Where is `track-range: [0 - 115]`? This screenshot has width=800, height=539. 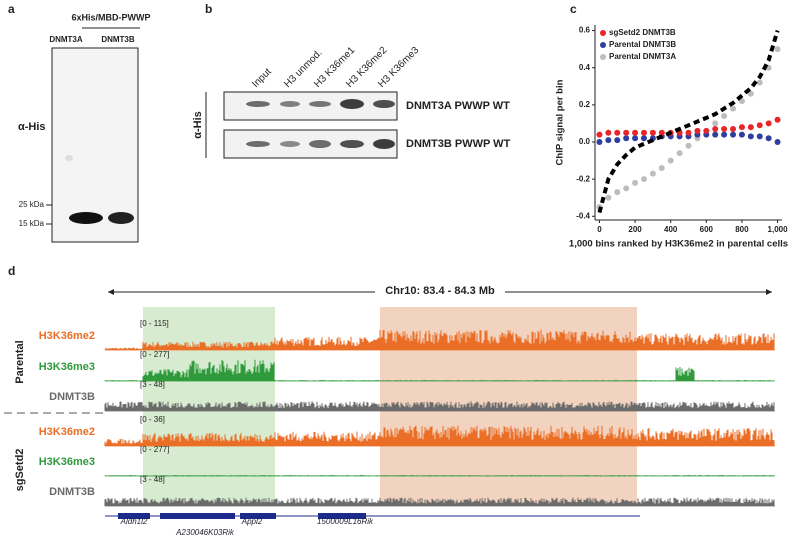
track-range: [0 - 115] is located at coordinates (154, 323).